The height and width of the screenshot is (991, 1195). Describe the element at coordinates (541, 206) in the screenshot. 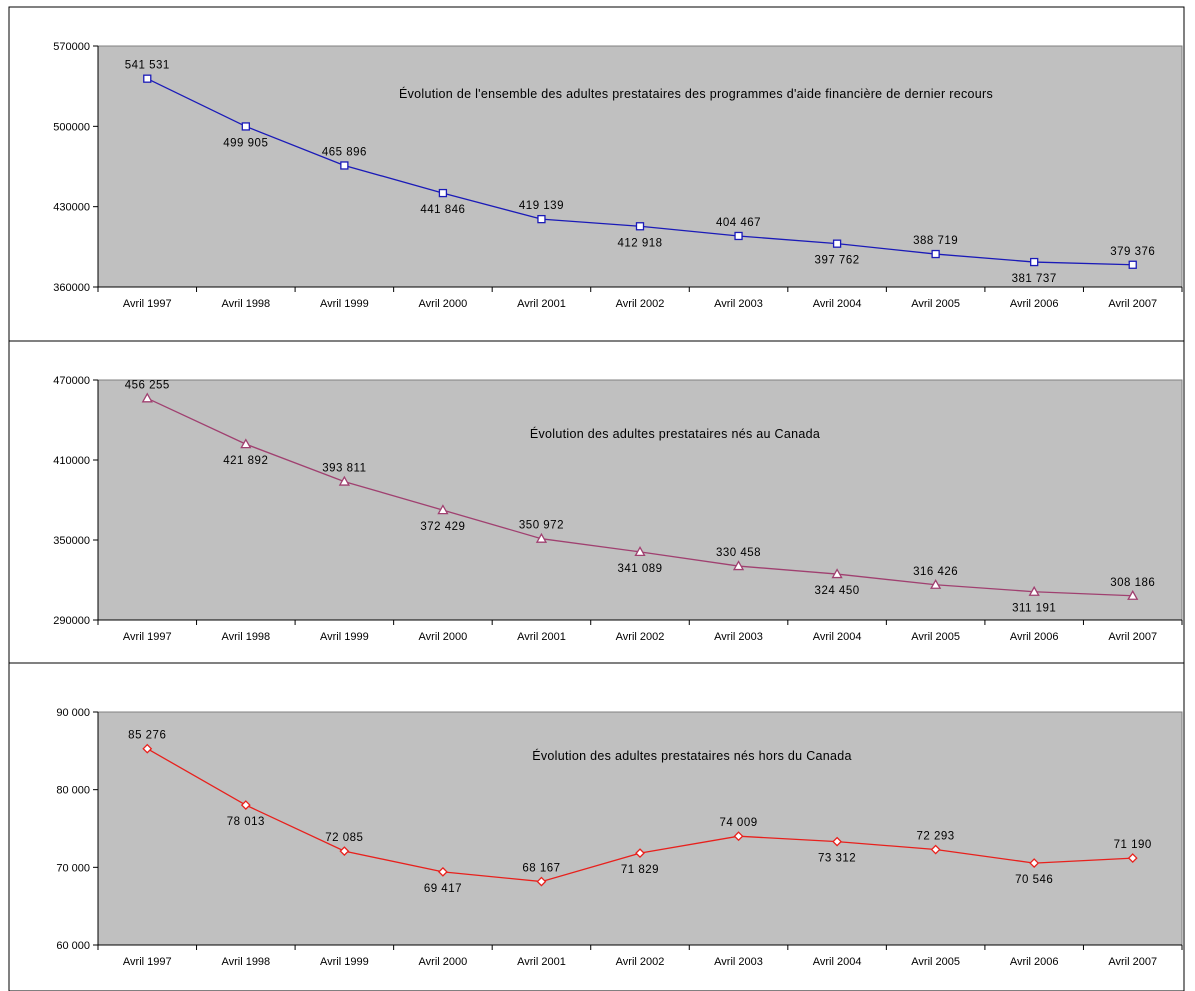

I see `data-label: 419 139` at that location.